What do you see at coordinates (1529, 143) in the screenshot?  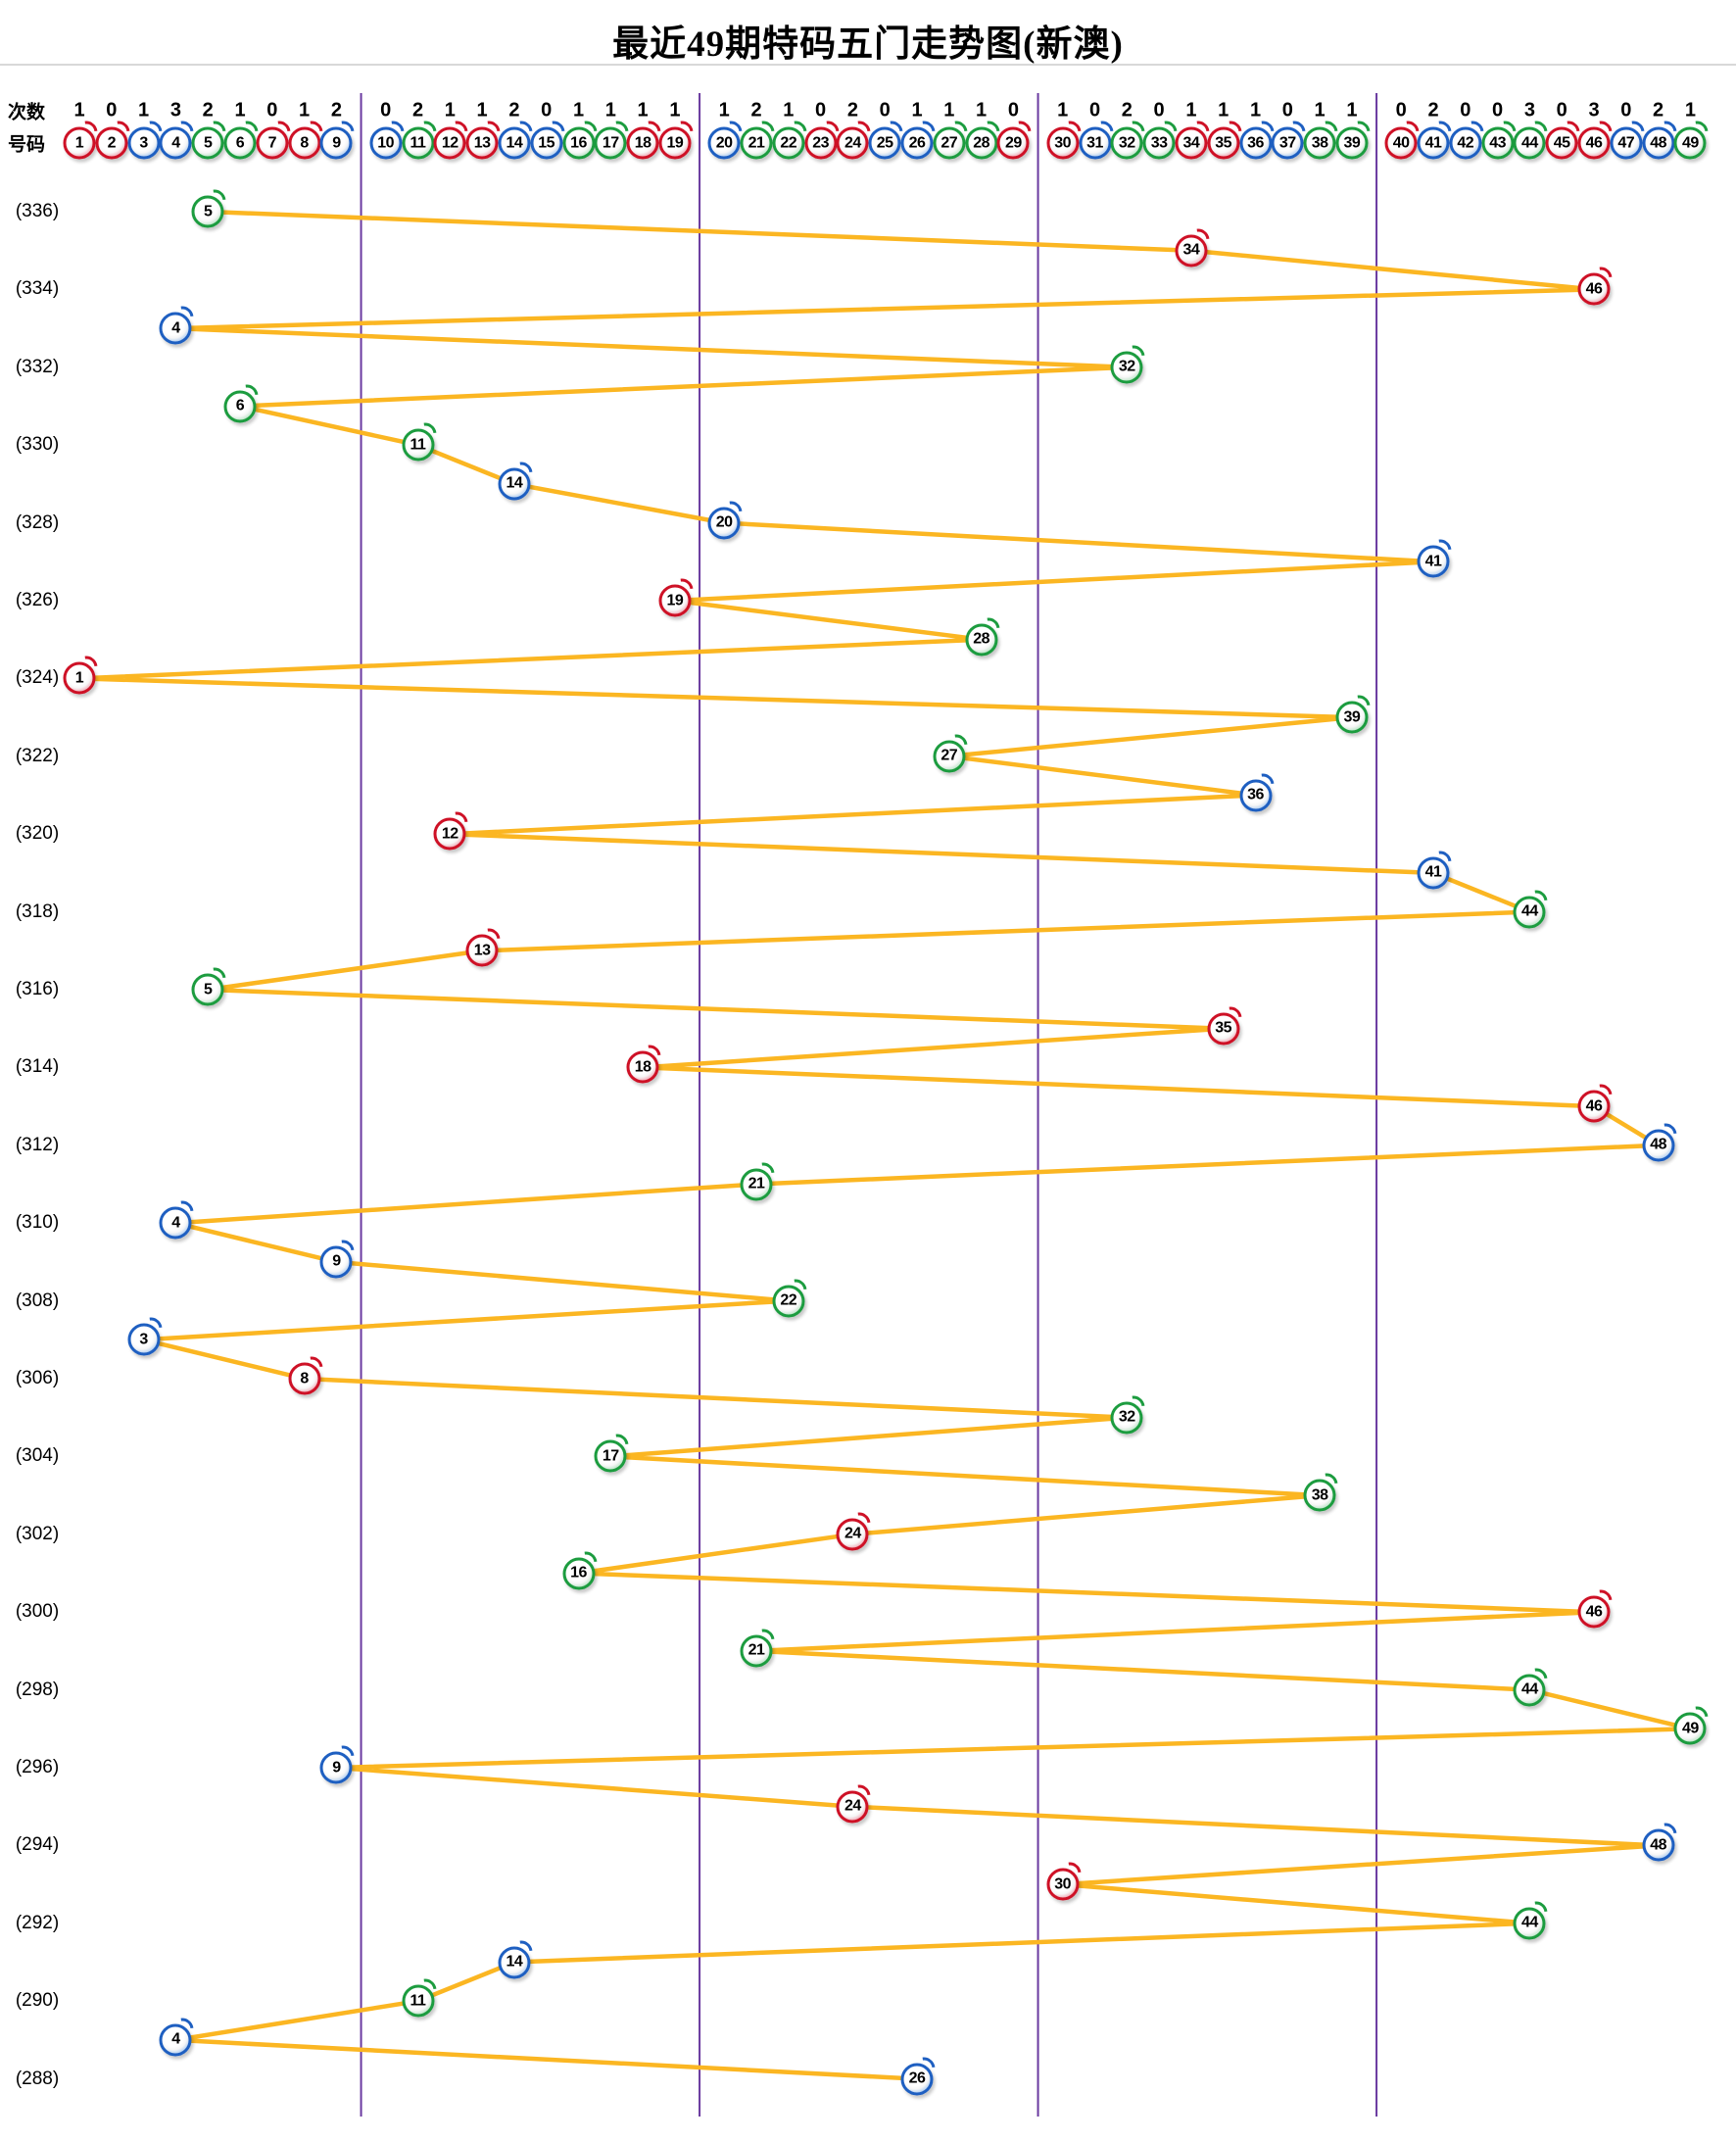 I see `header-ball-44: 44` at bounding box center [1529, 143].